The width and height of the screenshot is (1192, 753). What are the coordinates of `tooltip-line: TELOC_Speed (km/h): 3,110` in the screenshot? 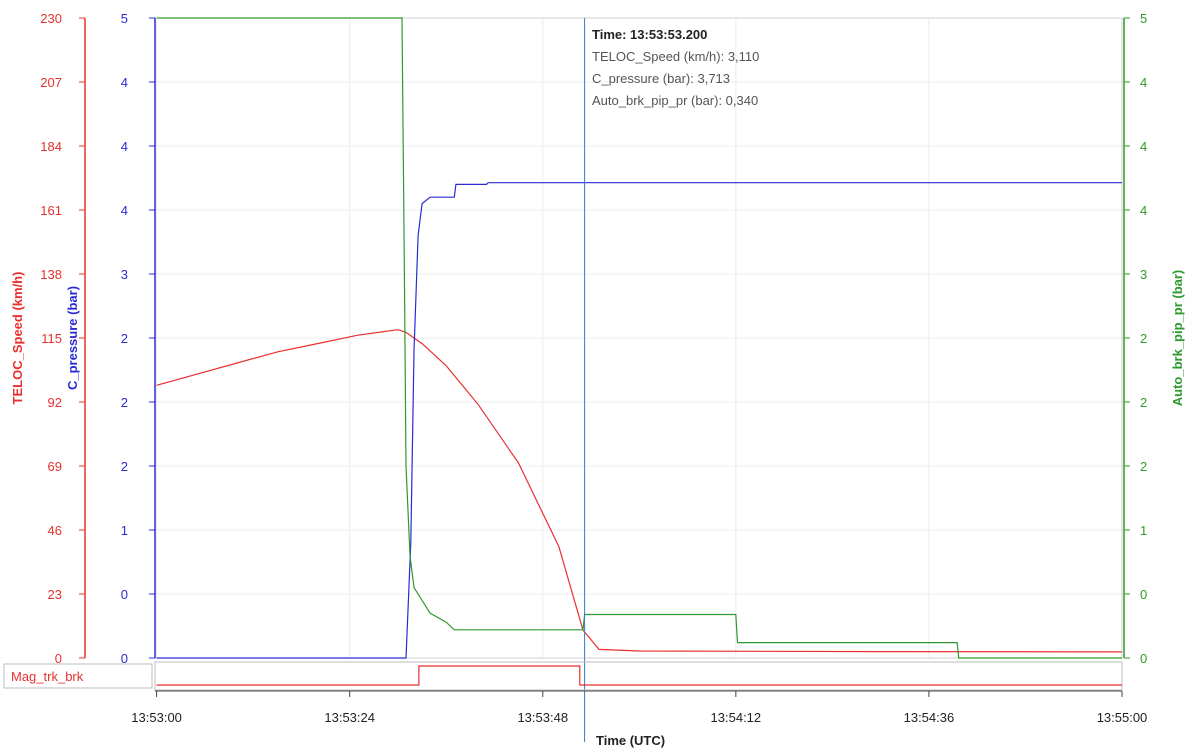 It's located at (675, 56).